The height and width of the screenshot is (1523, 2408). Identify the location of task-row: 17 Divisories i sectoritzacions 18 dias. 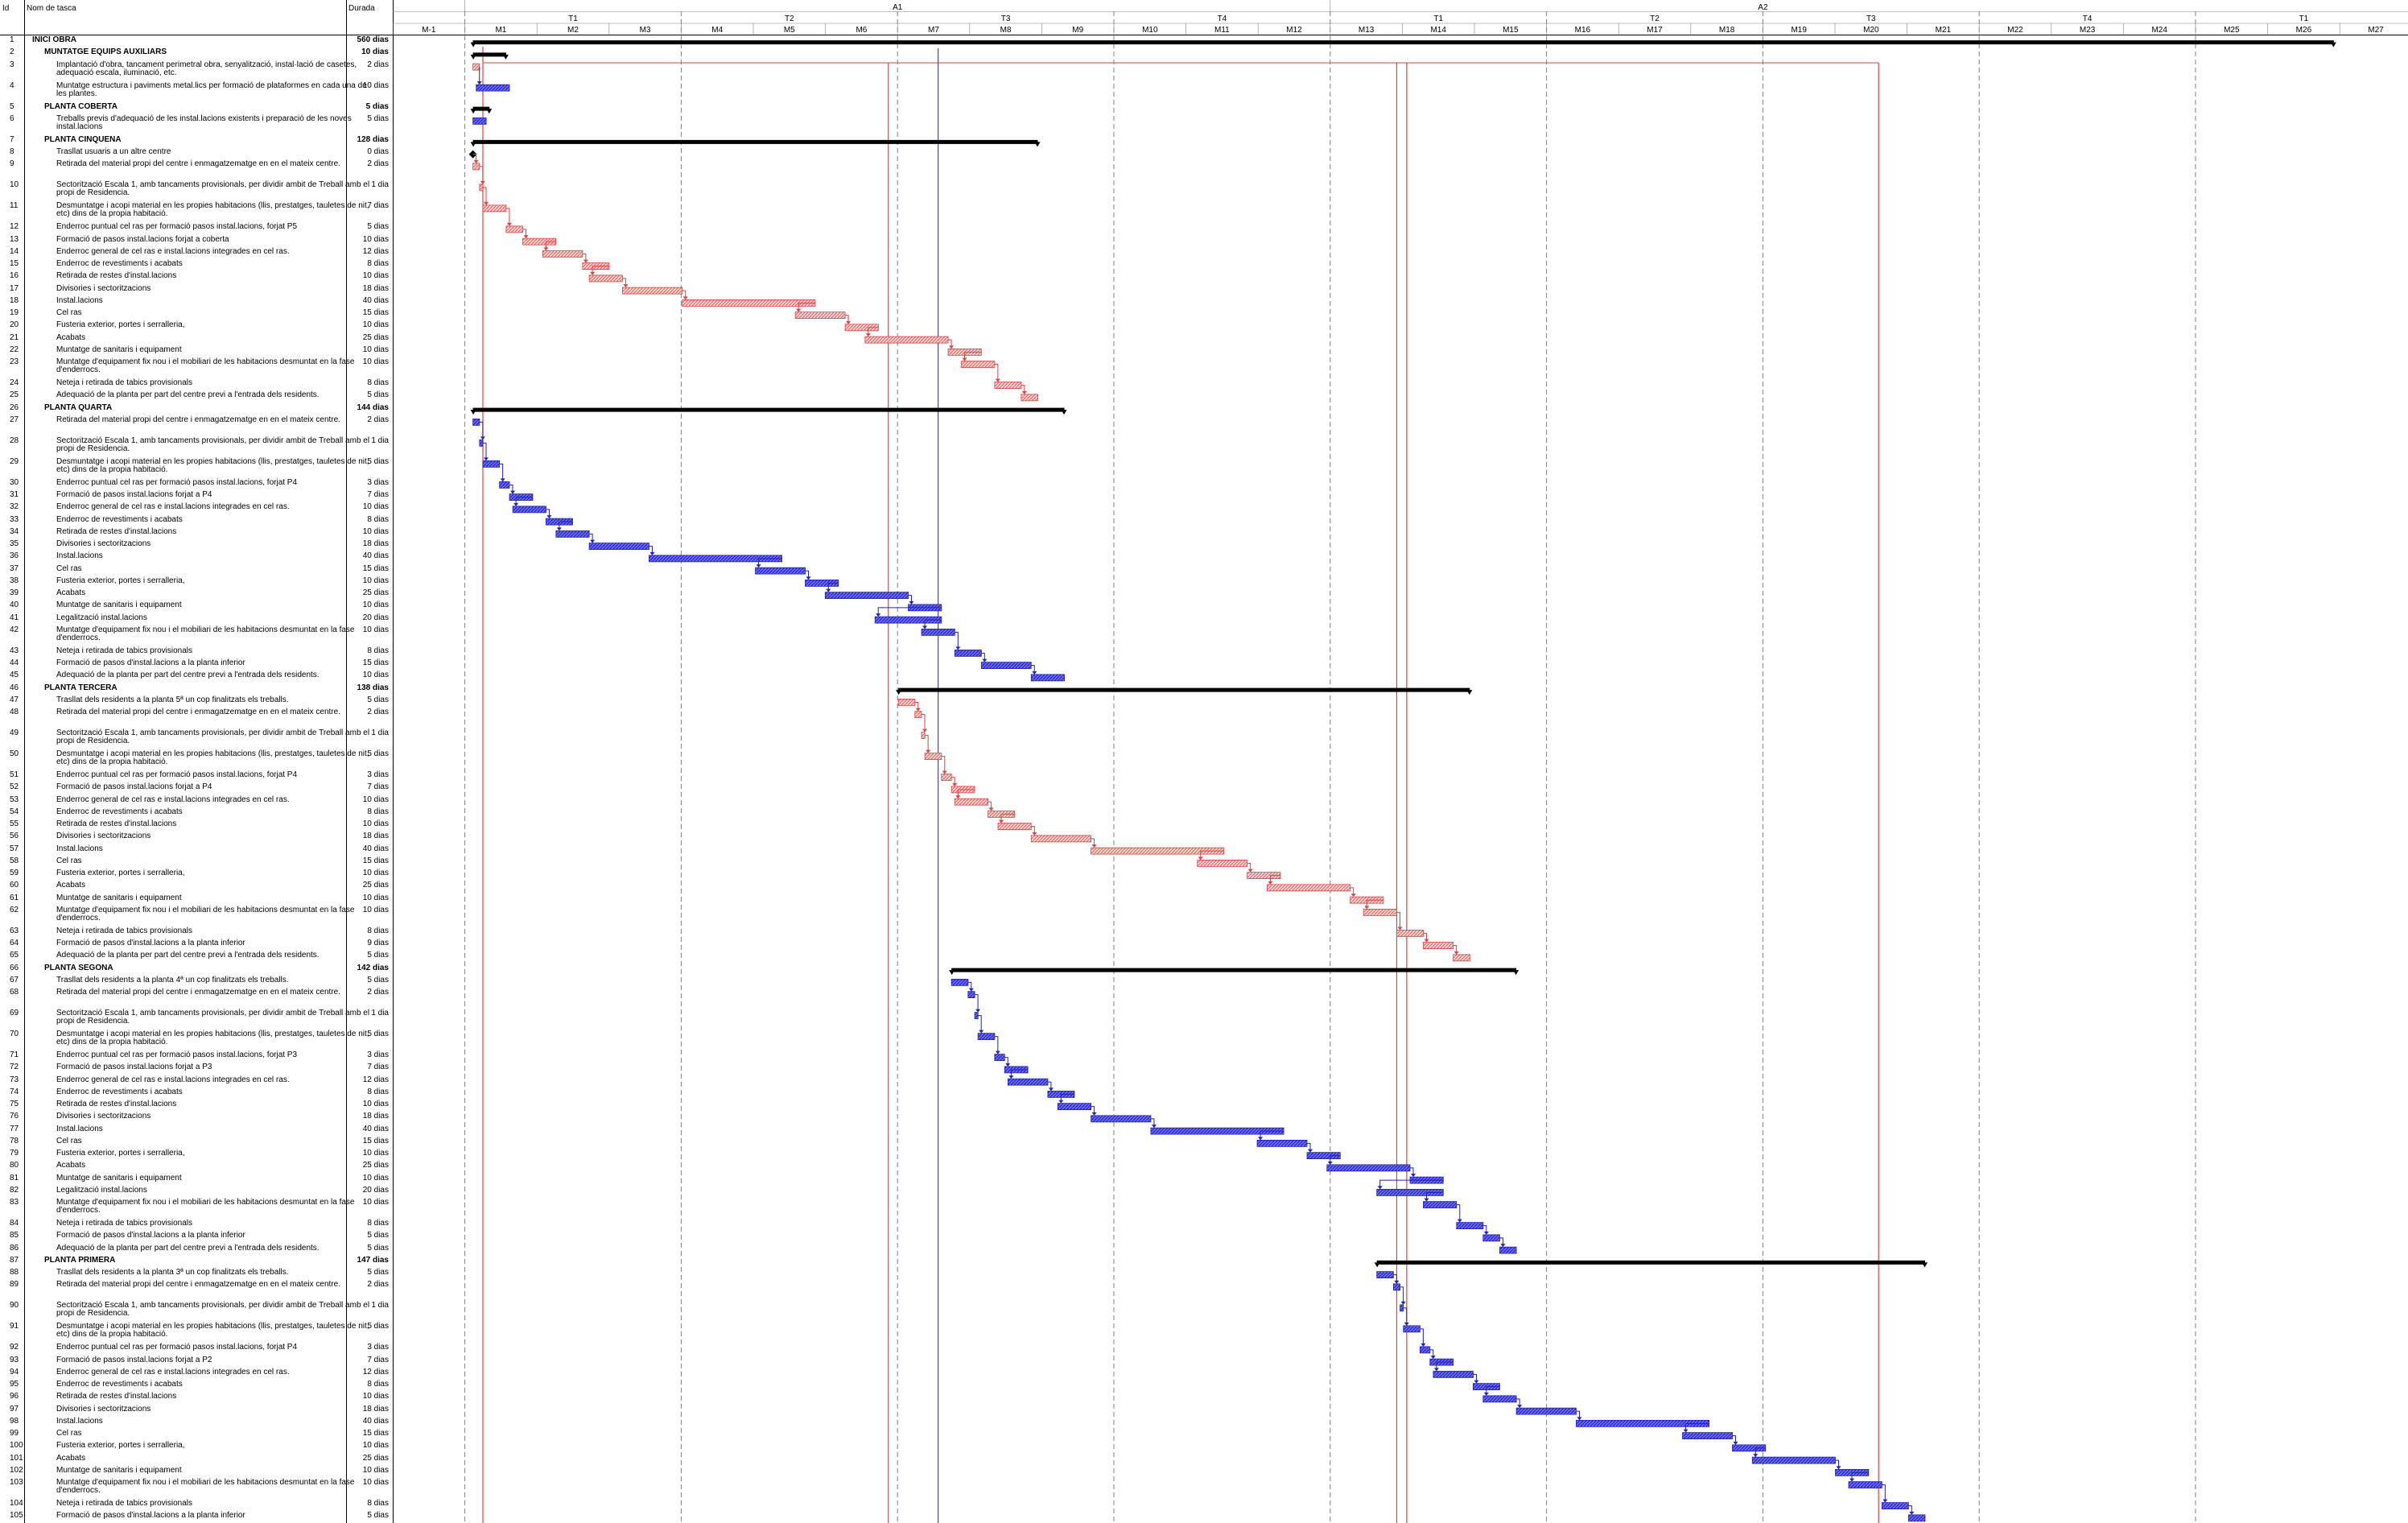
(196, 290).